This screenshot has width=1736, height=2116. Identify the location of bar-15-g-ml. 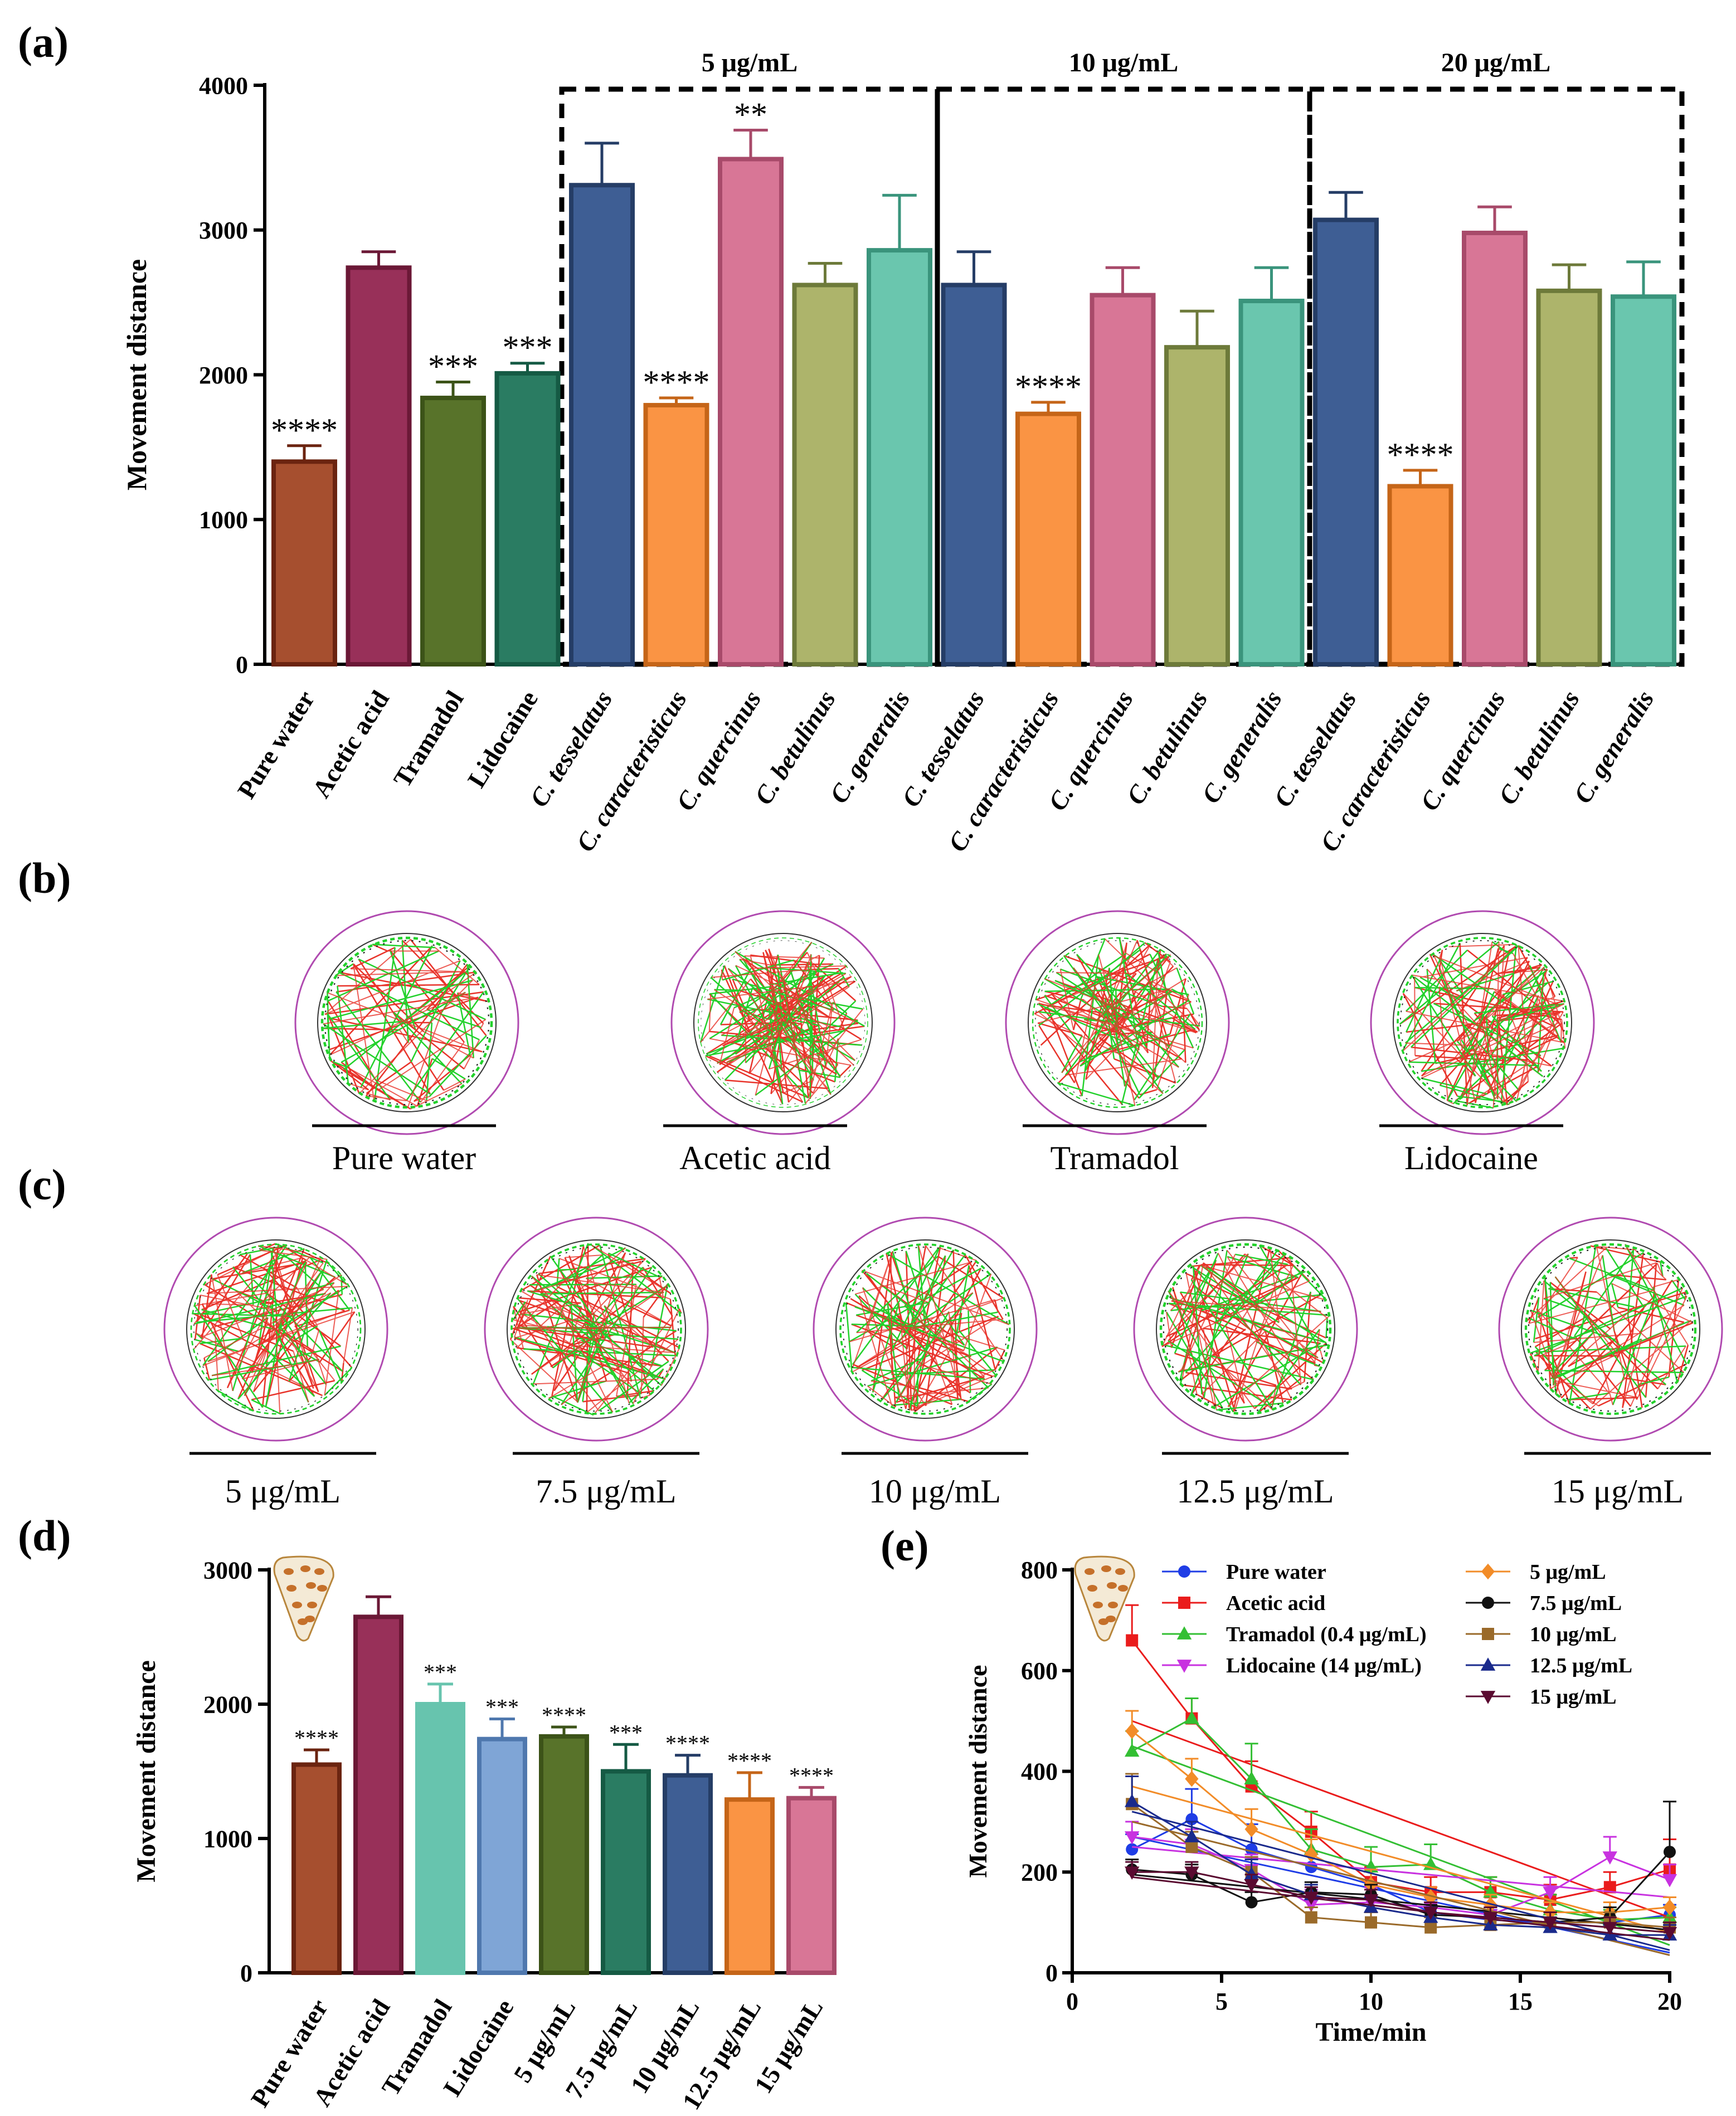
(811, 1885).